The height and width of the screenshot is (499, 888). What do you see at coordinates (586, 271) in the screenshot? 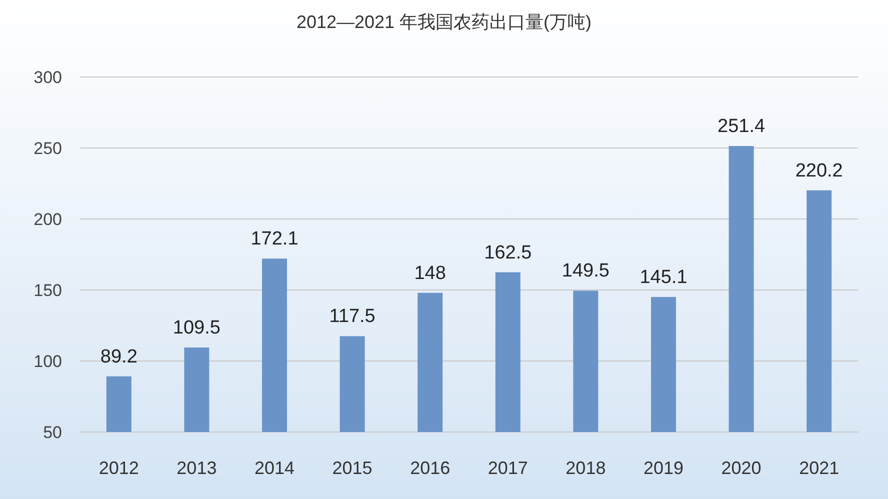
I see `data-label: 149.5` at bounding box center [586, 271].